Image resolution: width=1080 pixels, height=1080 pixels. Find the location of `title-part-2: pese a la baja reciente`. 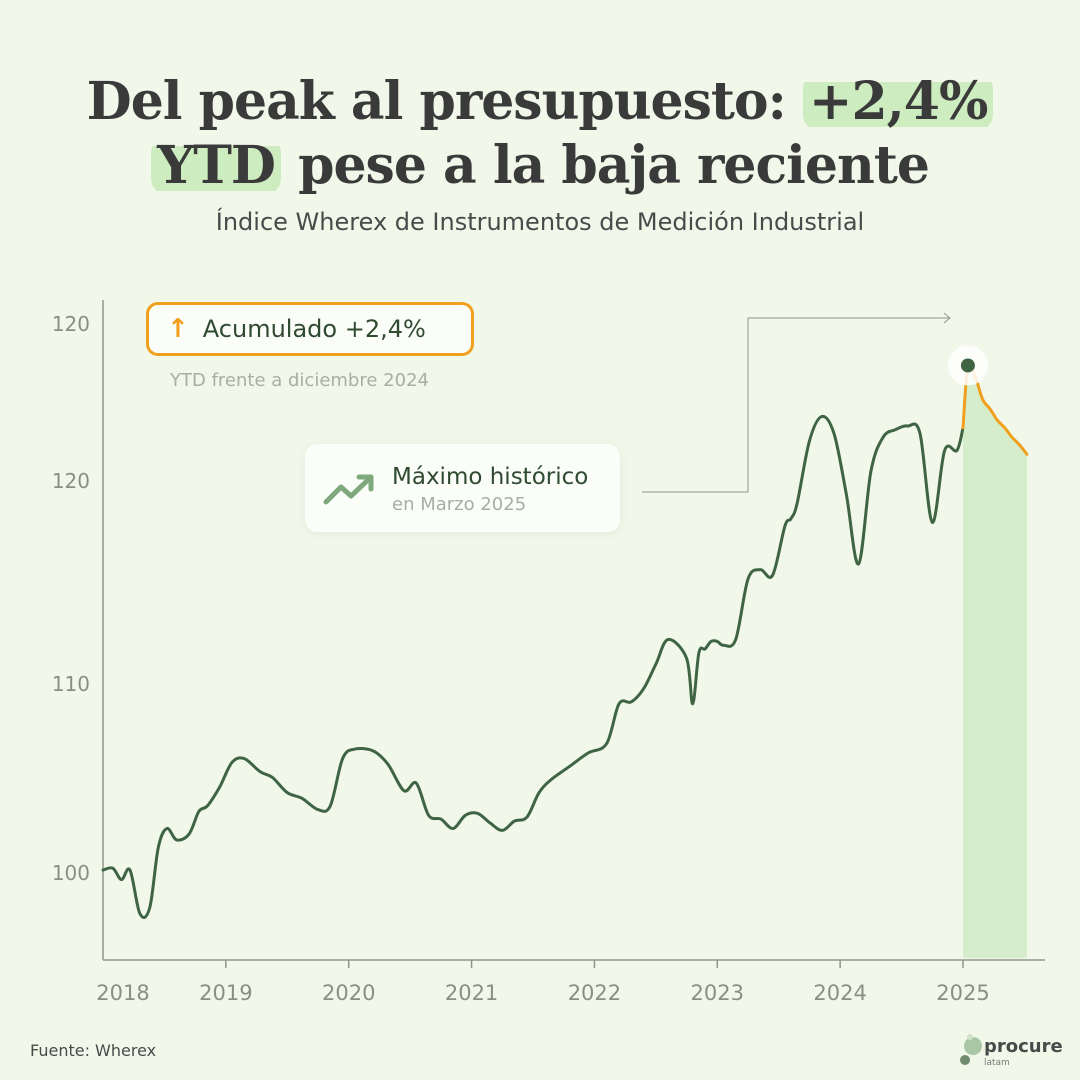

title-part-2: pese a la baja reciente is located at coordinates (614, 165).